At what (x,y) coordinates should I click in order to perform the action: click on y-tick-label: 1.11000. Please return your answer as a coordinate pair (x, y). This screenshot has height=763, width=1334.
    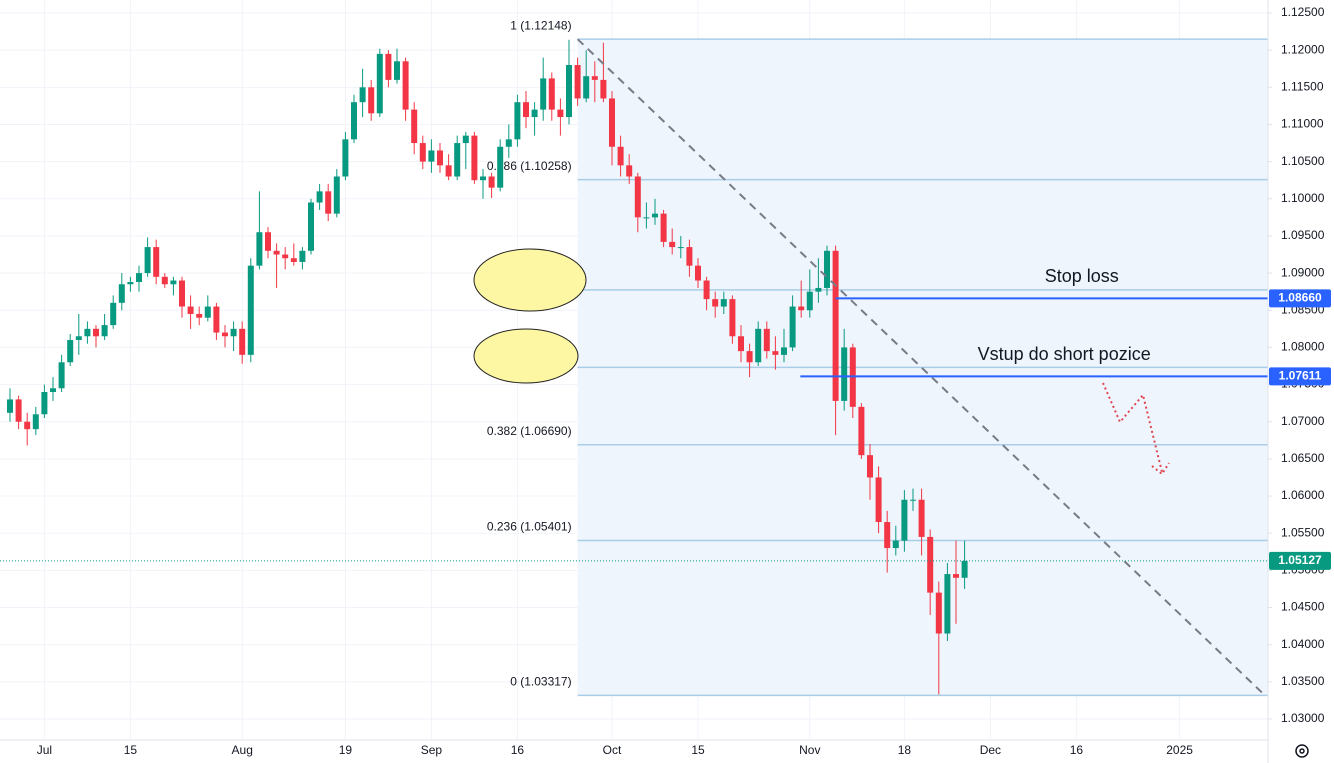
    Looking at the image, I should click on (1302, 124).